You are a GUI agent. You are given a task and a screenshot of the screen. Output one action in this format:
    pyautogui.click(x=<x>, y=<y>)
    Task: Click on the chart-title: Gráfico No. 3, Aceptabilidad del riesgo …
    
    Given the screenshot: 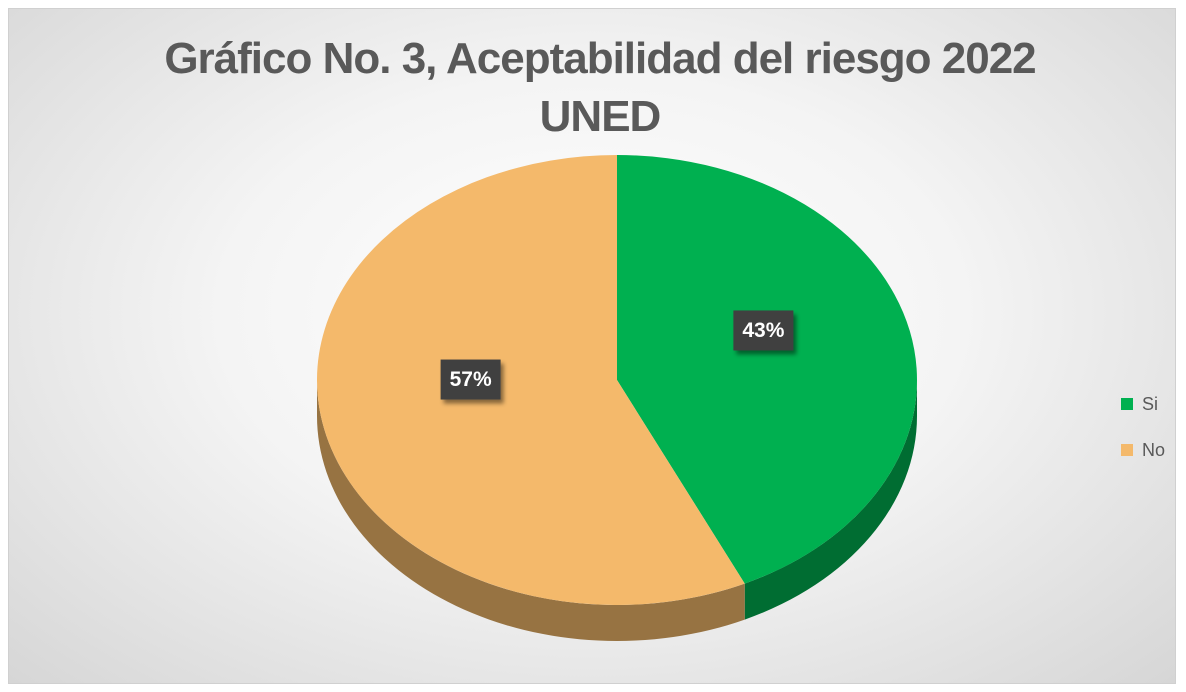 What is the action you would take?
    pyautogui.click(x=600, y=87)
    